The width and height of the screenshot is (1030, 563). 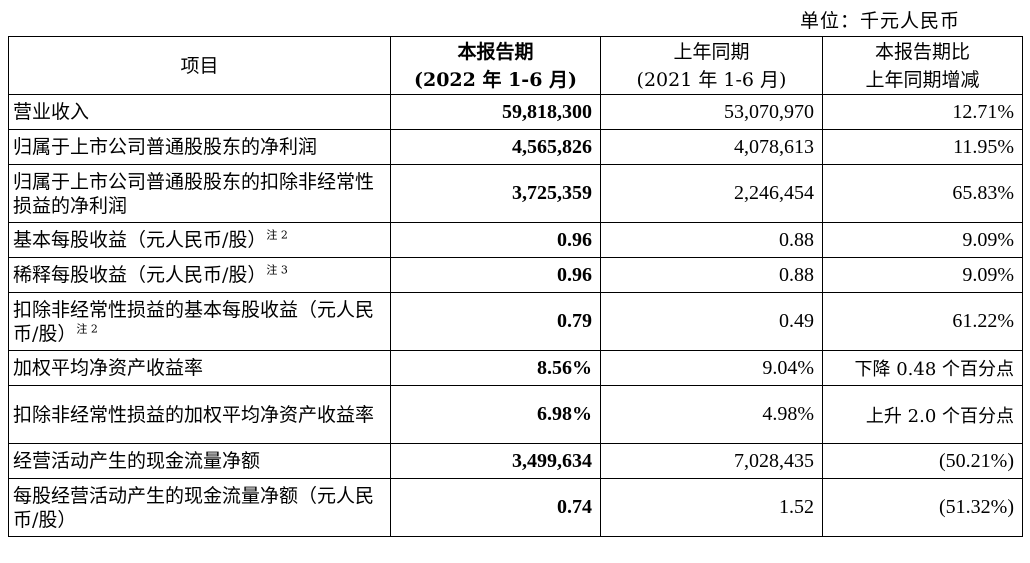 I want to click on row-label-text: 扣除非经常性损益的加权平均净资产收益率, so click(x=194, y=414).